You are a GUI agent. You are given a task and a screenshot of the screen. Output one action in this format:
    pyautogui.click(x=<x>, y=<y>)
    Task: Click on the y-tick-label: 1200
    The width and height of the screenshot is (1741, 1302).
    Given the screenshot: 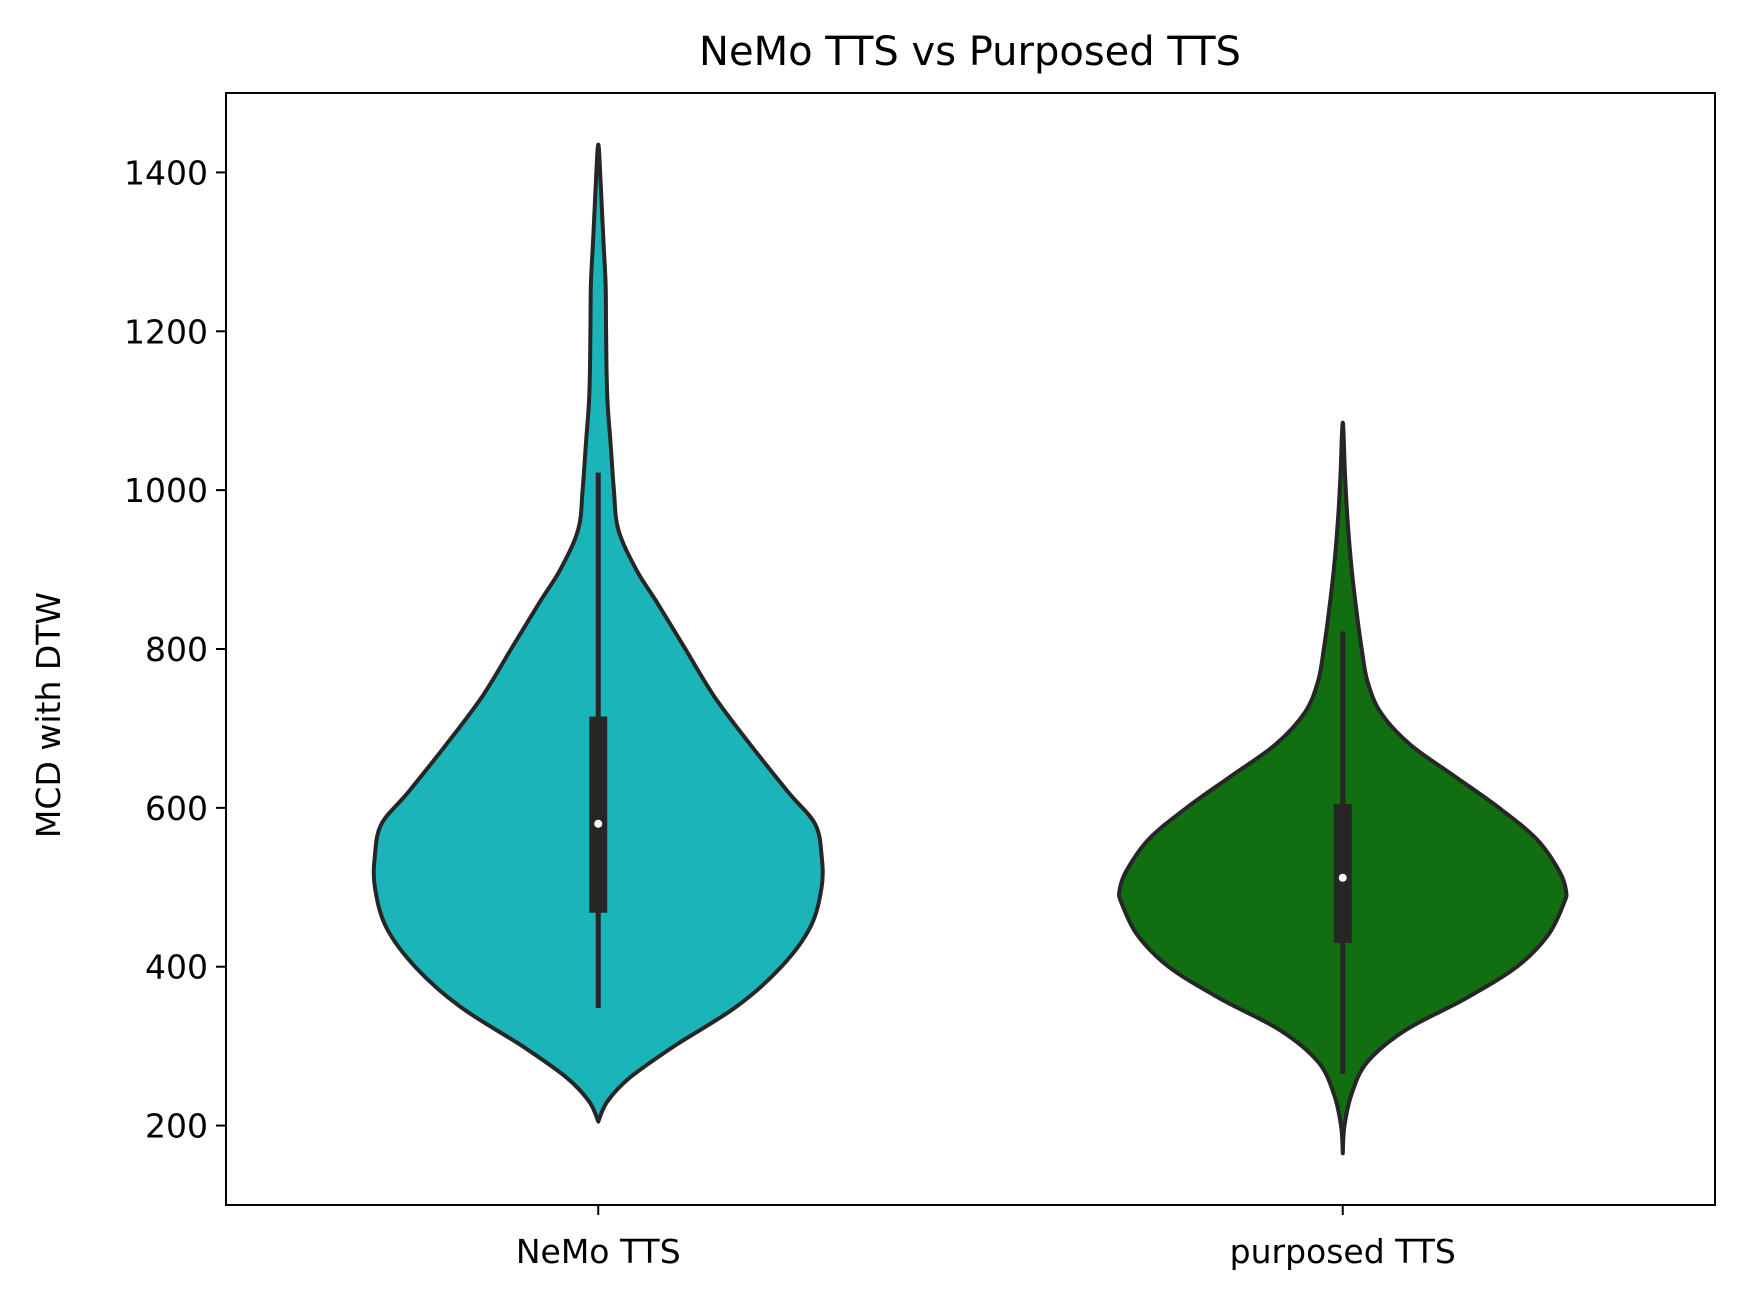 What is the action you would take?
    pyautogui.click(x=166, y=331)
    